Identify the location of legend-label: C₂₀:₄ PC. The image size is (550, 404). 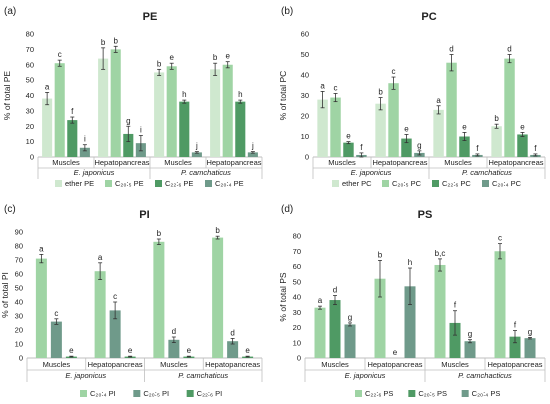
(507, 183).